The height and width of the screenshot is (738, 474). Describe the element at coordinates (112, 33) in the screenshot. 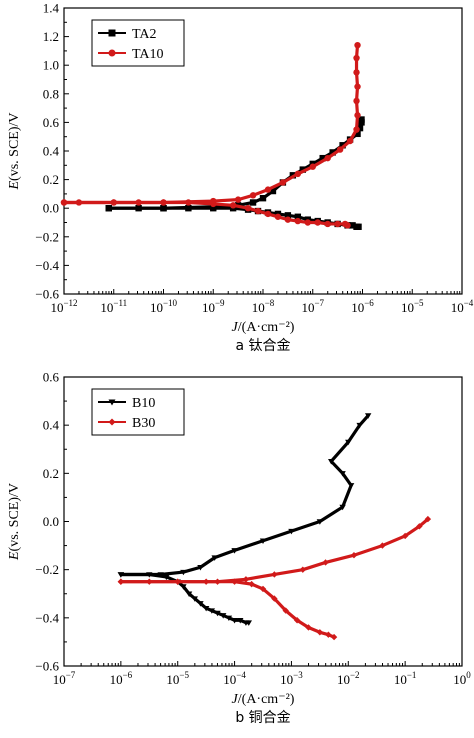

I see `legend-marker` at that location.